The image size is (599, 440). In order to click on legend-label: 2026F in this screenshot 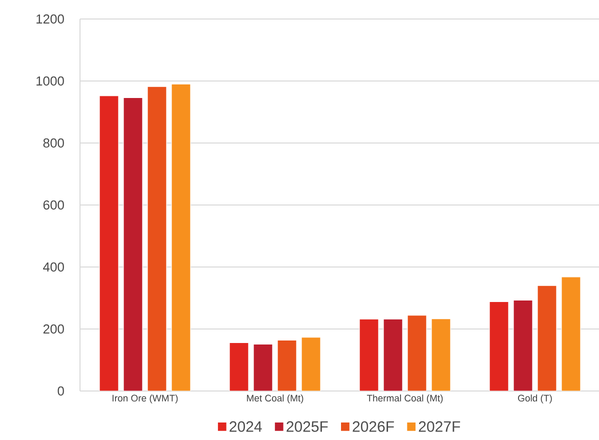, I will do `click(373, 426)`.